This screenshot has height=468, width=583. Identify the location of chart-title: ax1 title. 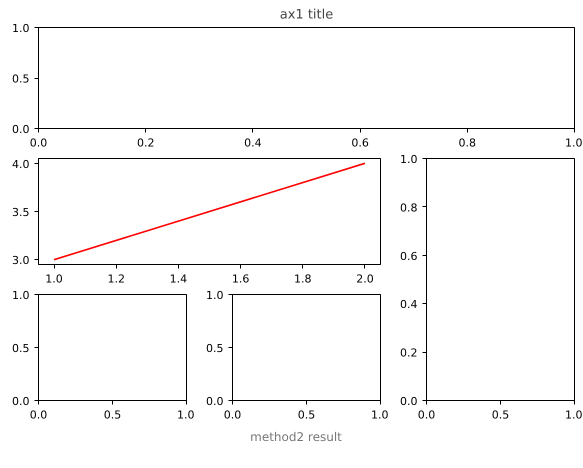
(307, 15).